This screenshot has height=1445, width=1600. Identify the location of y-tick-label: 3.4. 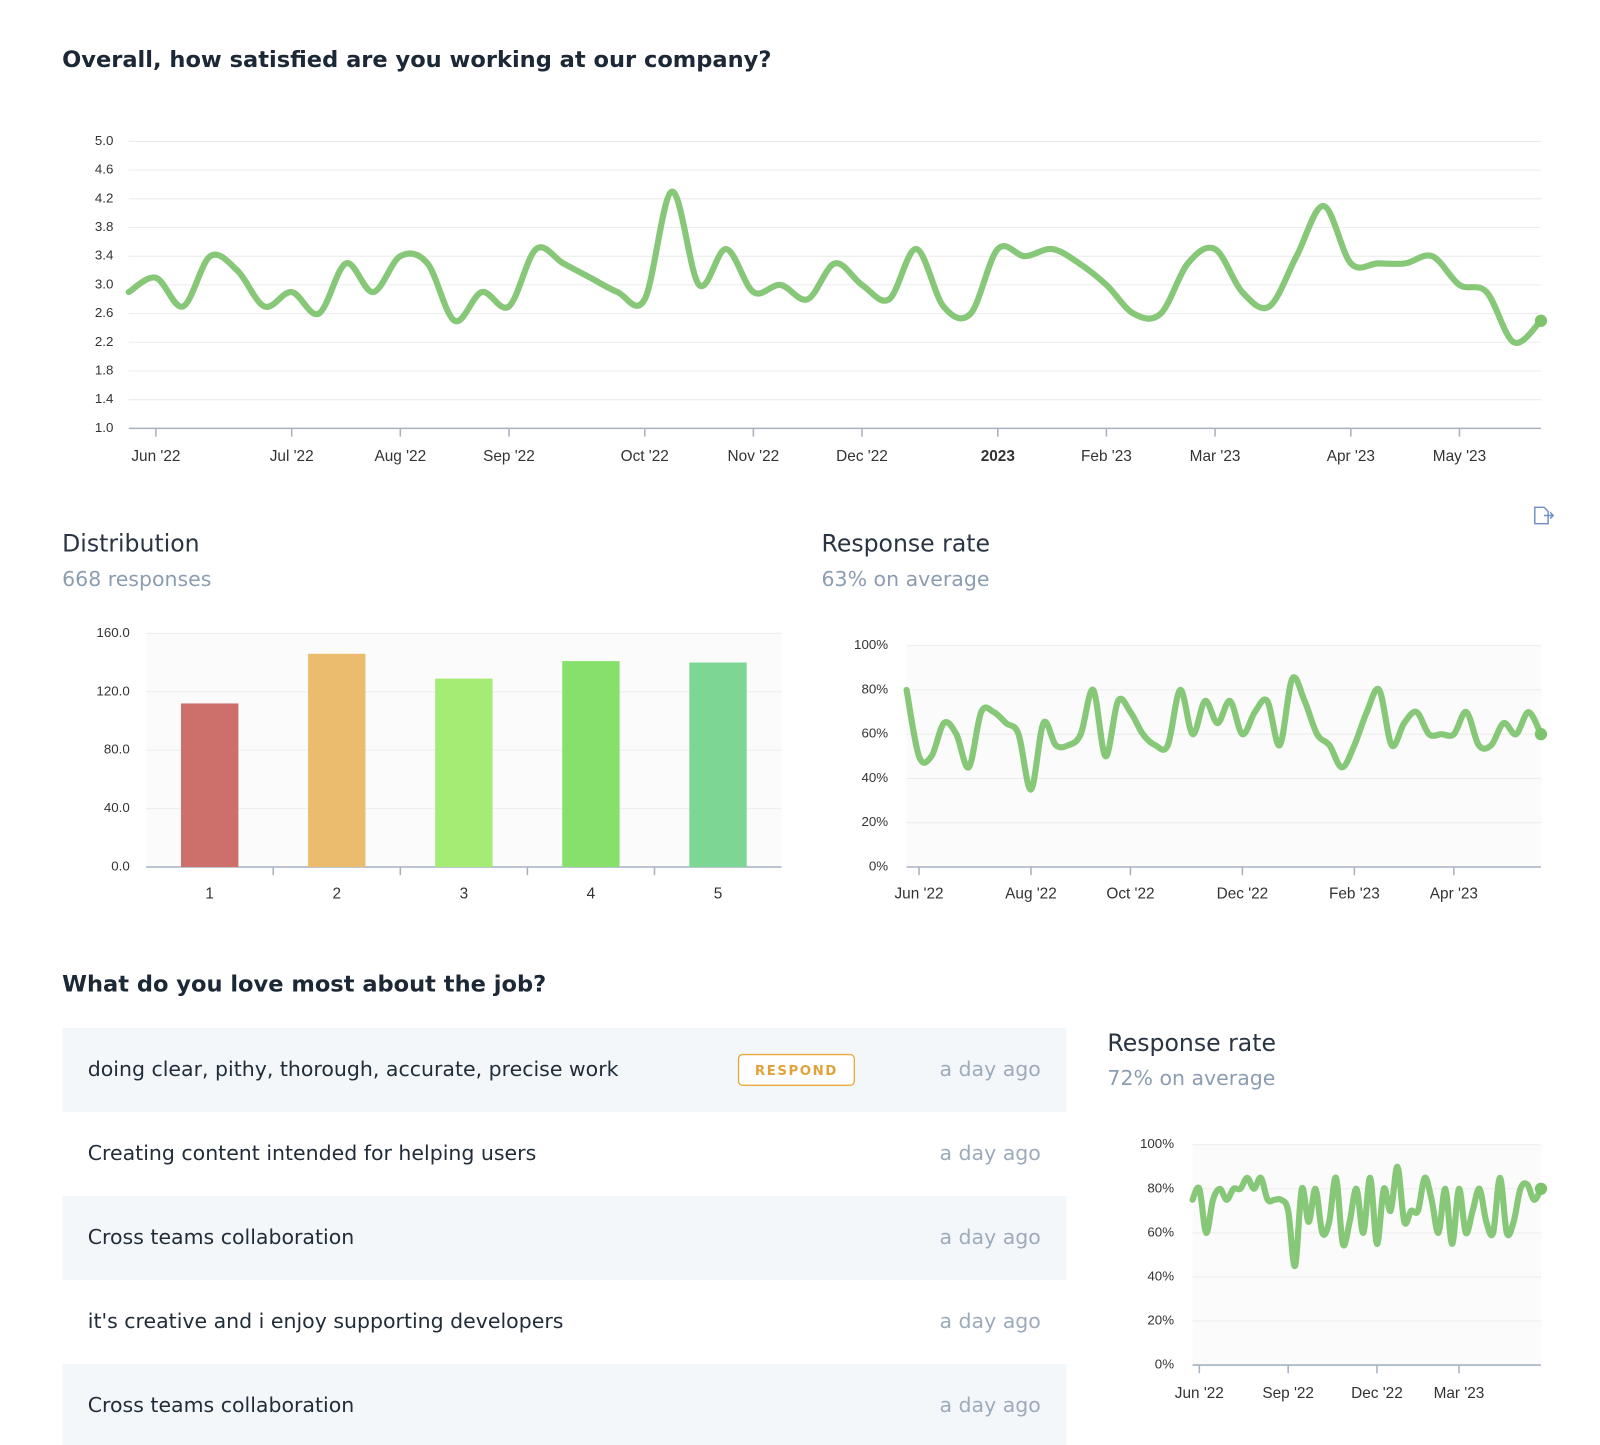
(104, 255).